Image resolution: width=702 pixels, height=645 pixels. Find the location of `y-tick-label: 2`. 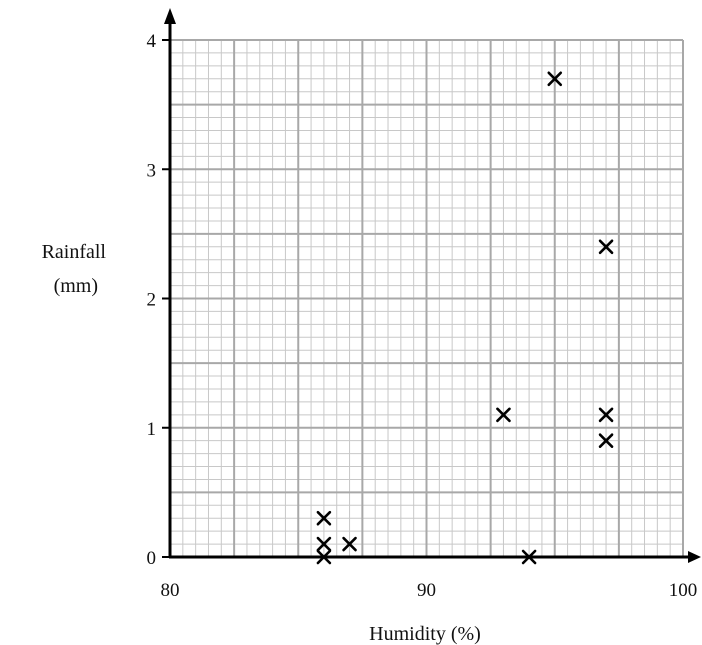

y-tick-label: 2 is located at coordinates (152, 300).